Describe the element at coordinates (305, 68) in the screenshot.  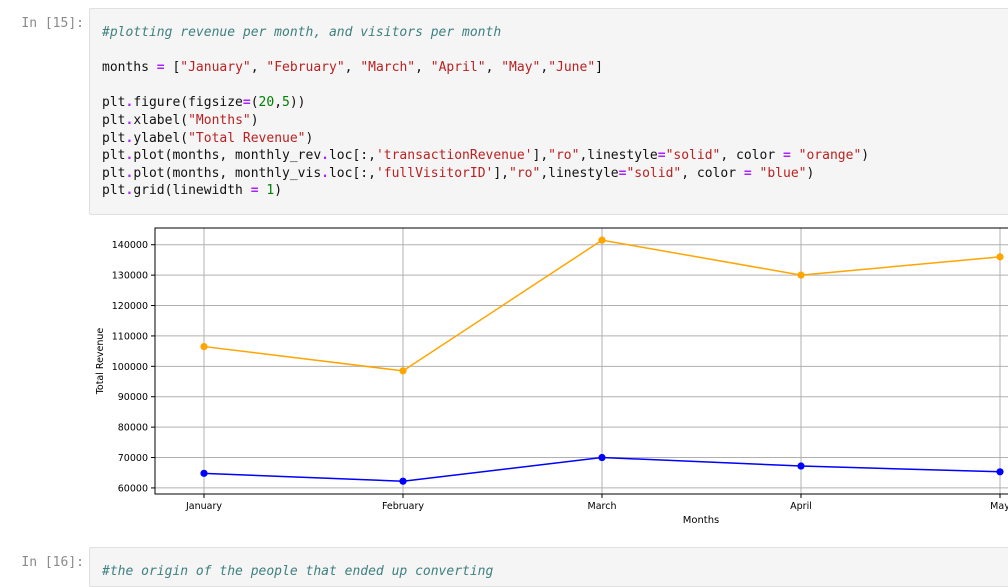
I see `code-token: "February"` at that location.